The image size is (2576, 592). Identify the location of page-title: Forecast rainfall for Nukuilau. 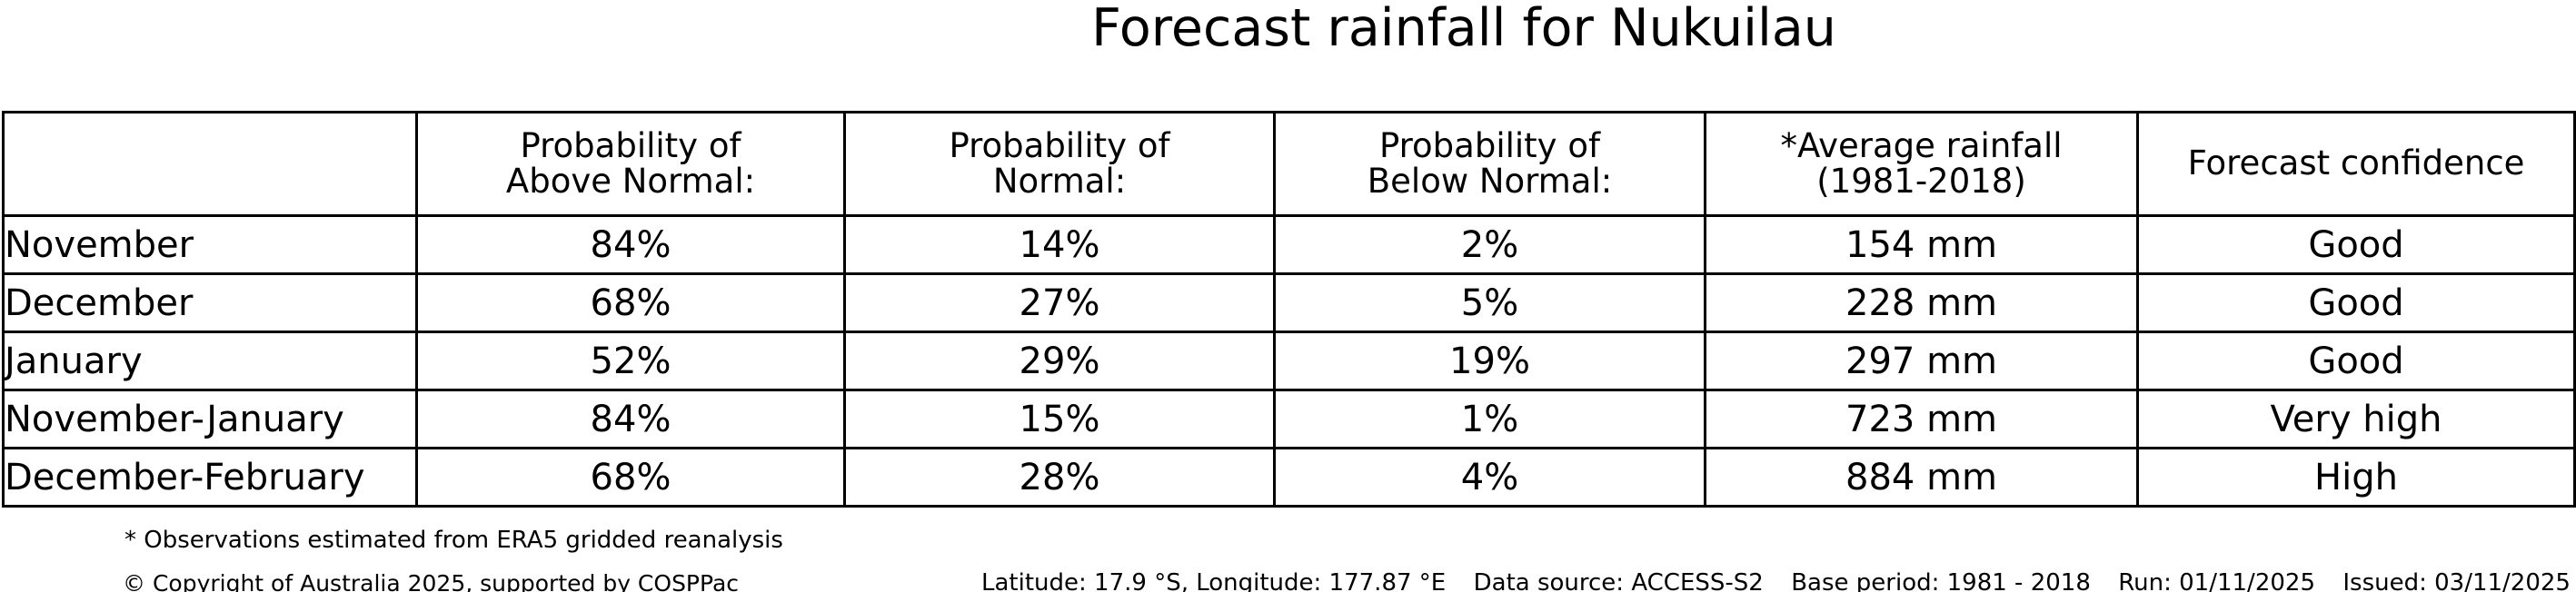
(1464, 29).